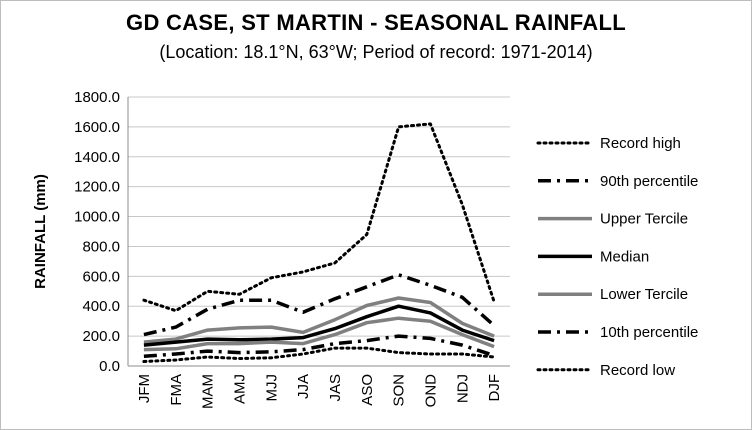 This screenshot has width=752, height=430. Describe the element at coordinates (97, 217) in the screenshot. I see `y-tick-label: 1000.0` at that location.